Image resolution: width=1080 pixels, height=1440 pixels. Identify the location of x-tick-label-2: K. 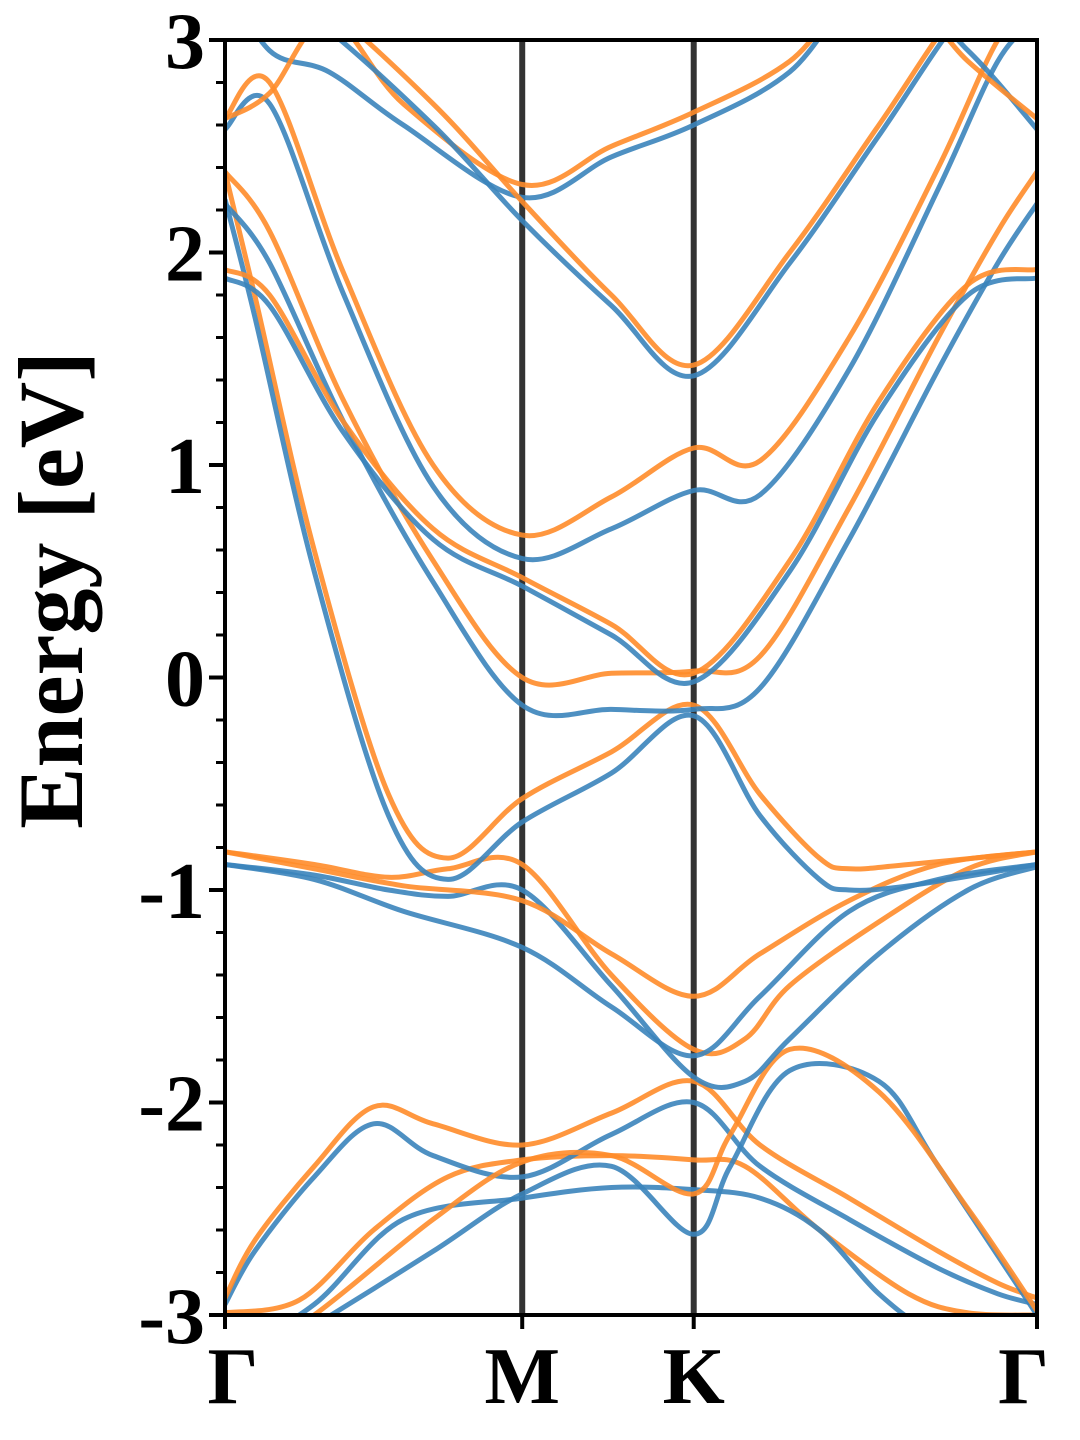
(694, 1377).